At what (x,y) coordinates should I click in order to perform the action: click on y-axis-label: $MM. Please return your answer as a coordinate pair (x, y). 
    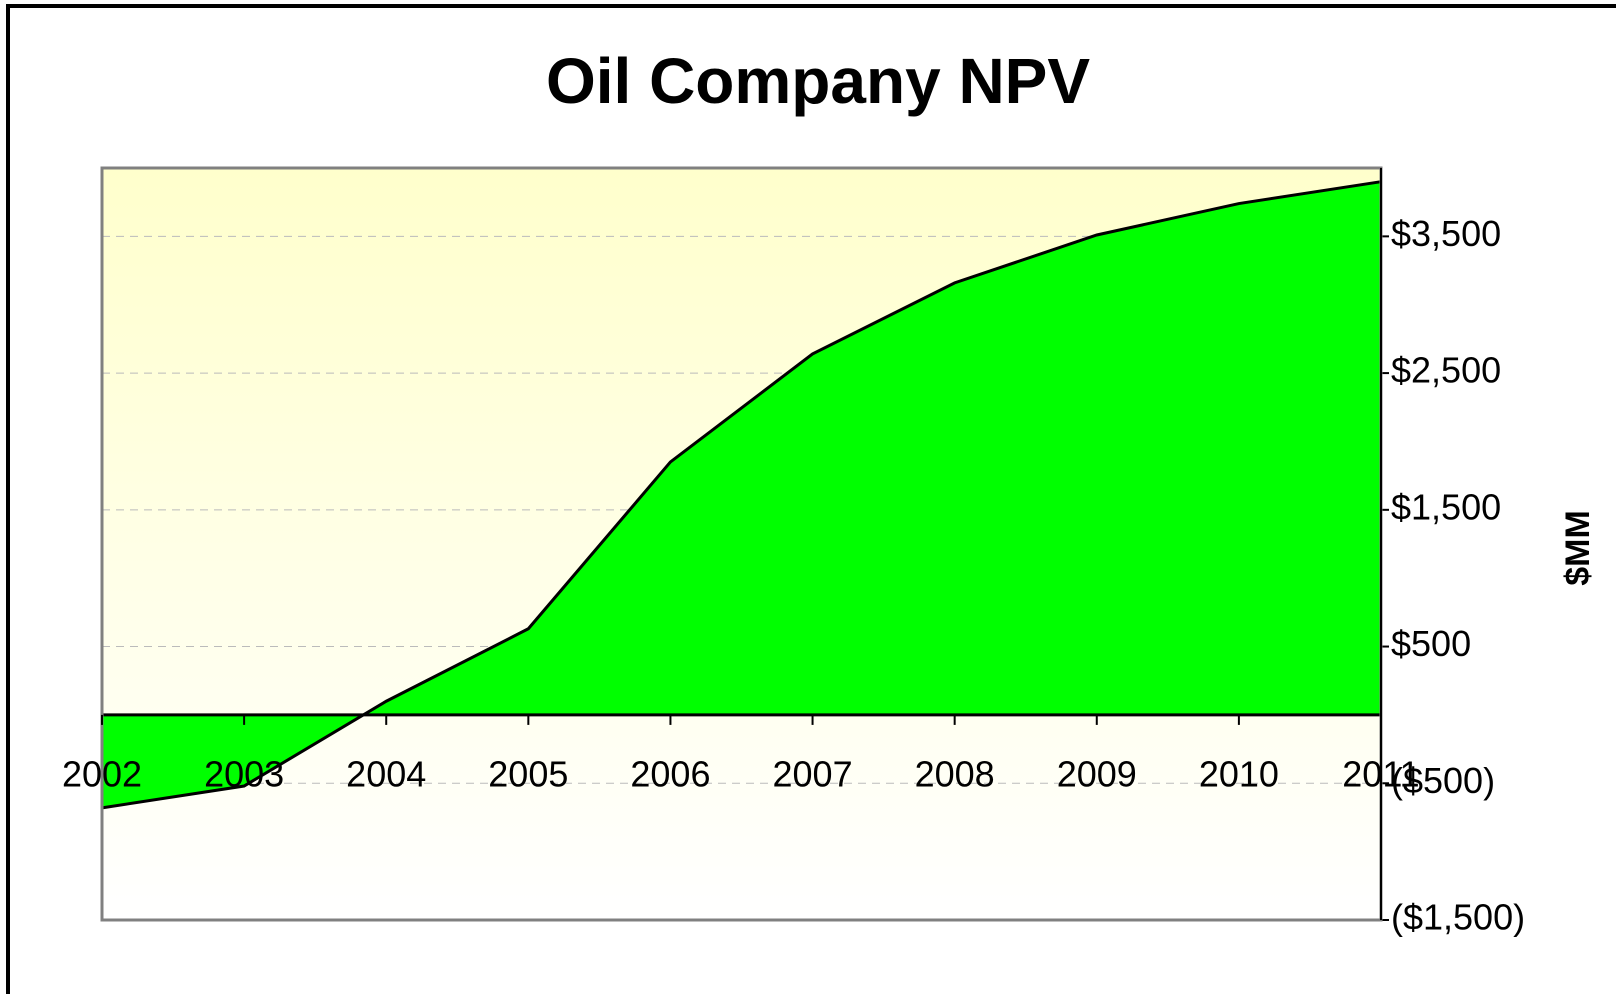
    Looking at the image, I should click on (1578, 548).